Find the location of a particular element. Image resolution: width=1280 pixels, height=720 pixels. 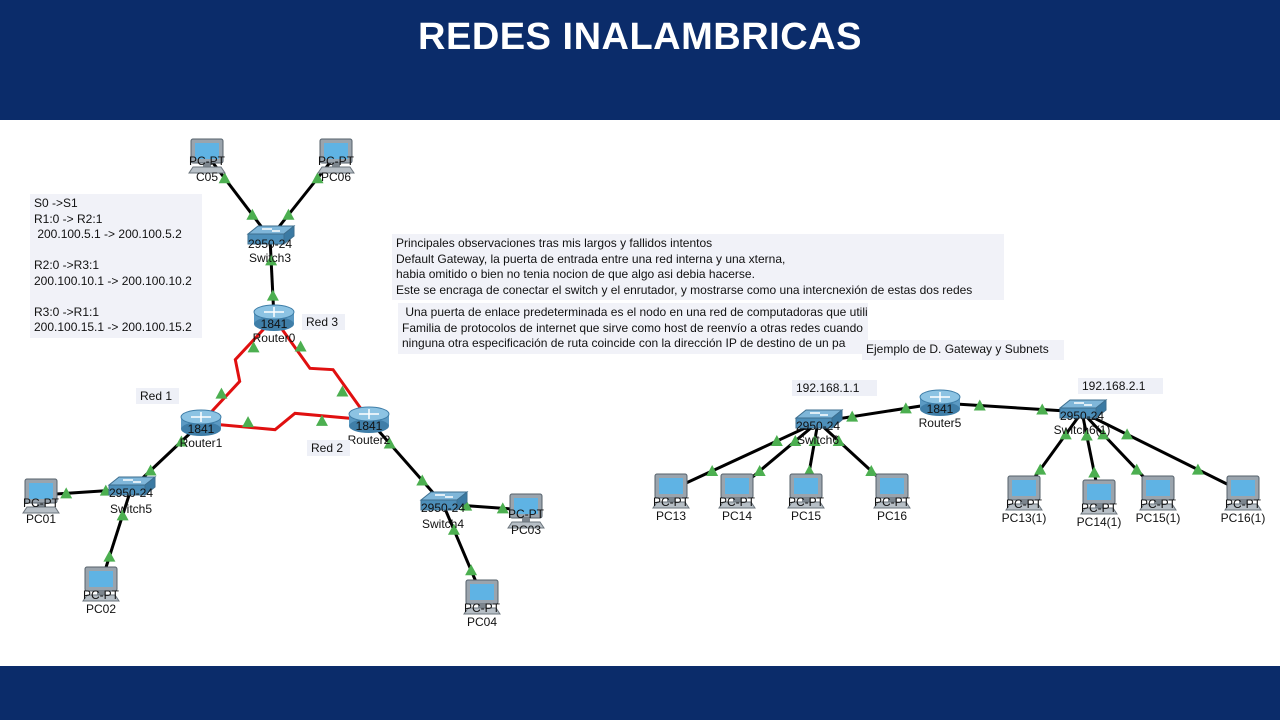

device-name-label: C05 is located at coordinates (207, 177).